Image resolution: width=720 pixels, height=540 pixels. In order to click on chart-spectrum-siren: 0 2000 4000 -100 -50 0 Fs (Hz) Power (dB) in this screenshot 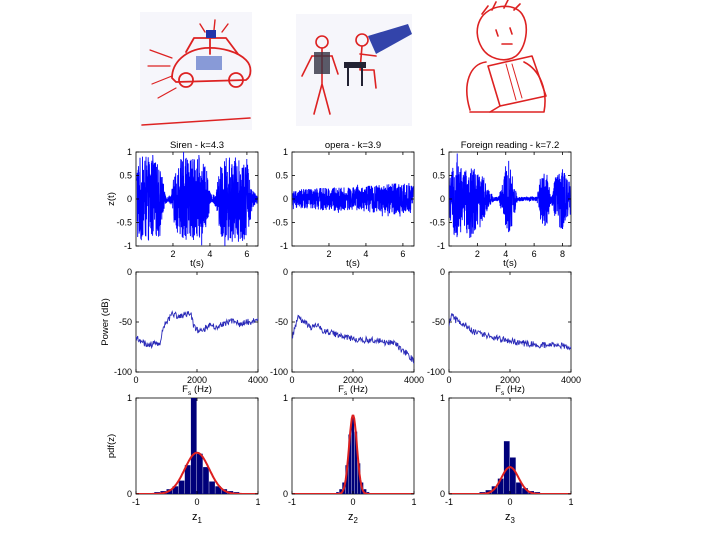, I will do `click(184, 332)`.